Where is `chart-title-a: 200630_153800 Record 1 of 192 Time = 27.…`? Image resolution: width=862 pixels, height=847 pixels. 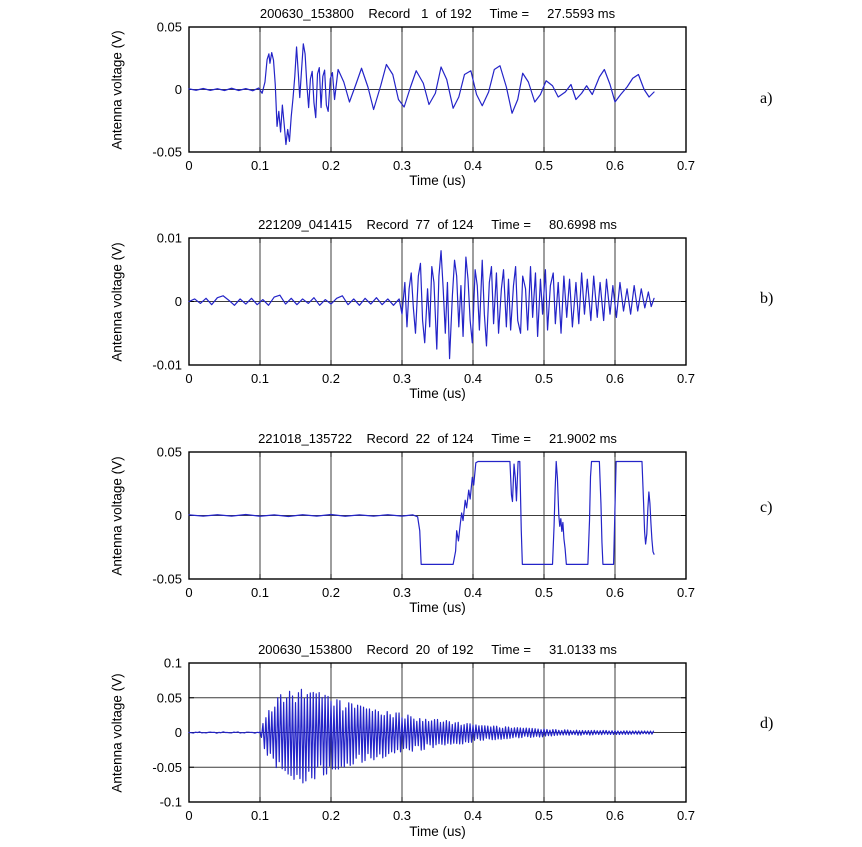 chart-title-a: 200630_153800 Record 1 of 192 Time = 27.… is located at coordinates (437, 13).